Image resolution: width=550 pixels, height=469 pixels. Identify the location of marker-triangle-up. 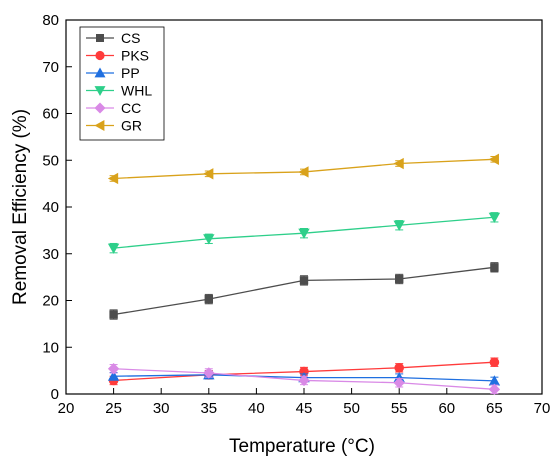
(100, 72).